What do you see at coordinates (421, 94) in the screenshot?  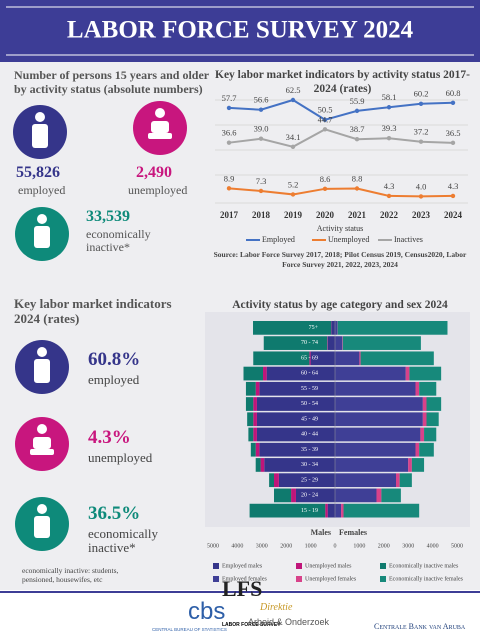 I see `data-label: 60.2` at bounding box center [421, 94].